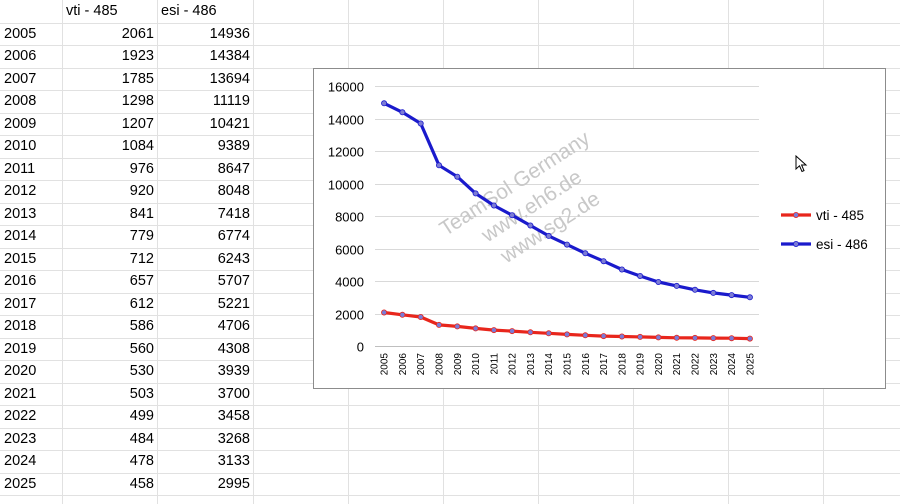 This screenshot has width=900, height=504. I want to click on vti-value-cell: 612, so click(141, 303).